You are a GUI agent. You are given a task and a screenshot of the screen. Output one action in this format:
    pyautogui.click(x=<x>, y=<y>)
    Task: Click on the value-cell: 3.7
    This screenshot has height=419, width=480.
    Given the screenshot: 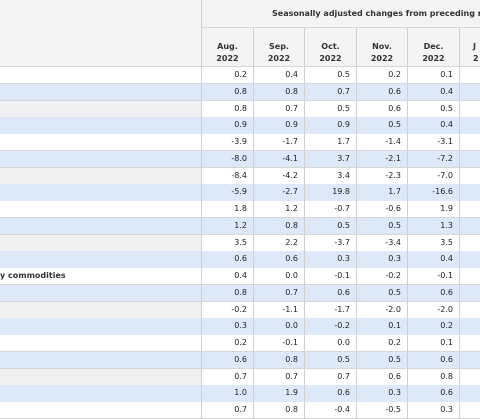 What is the action you would take?
    pyautogui.click(x=331, y=159)
    